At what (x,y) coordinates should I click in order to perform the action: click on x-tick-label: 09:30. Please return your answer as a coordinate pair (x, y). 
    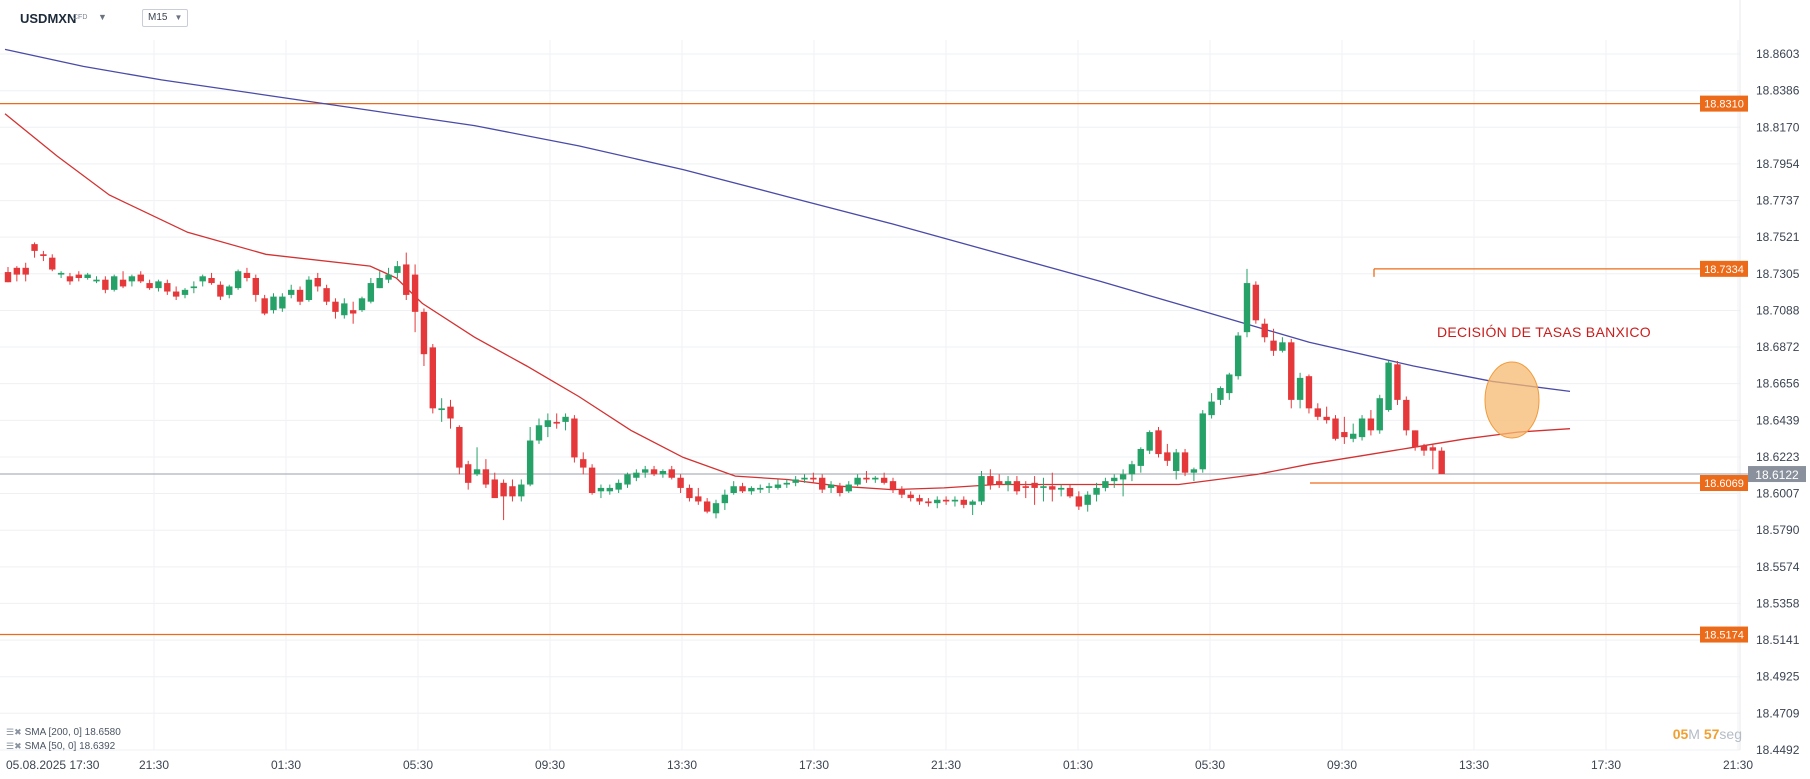
    Looking at the image, I should click on (1342, 765).